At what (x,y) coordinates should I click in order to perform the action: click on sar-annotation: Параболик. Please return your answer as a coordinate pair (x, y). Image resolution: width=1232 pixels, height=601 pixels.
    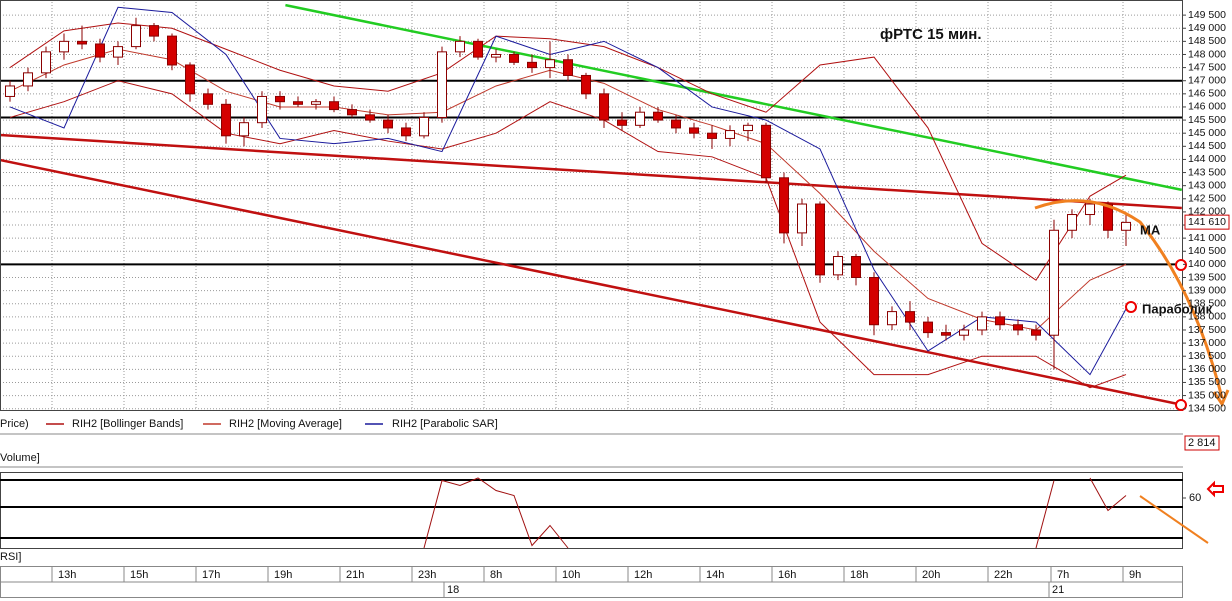
    Looking at the image, I should click on (1177, 308).